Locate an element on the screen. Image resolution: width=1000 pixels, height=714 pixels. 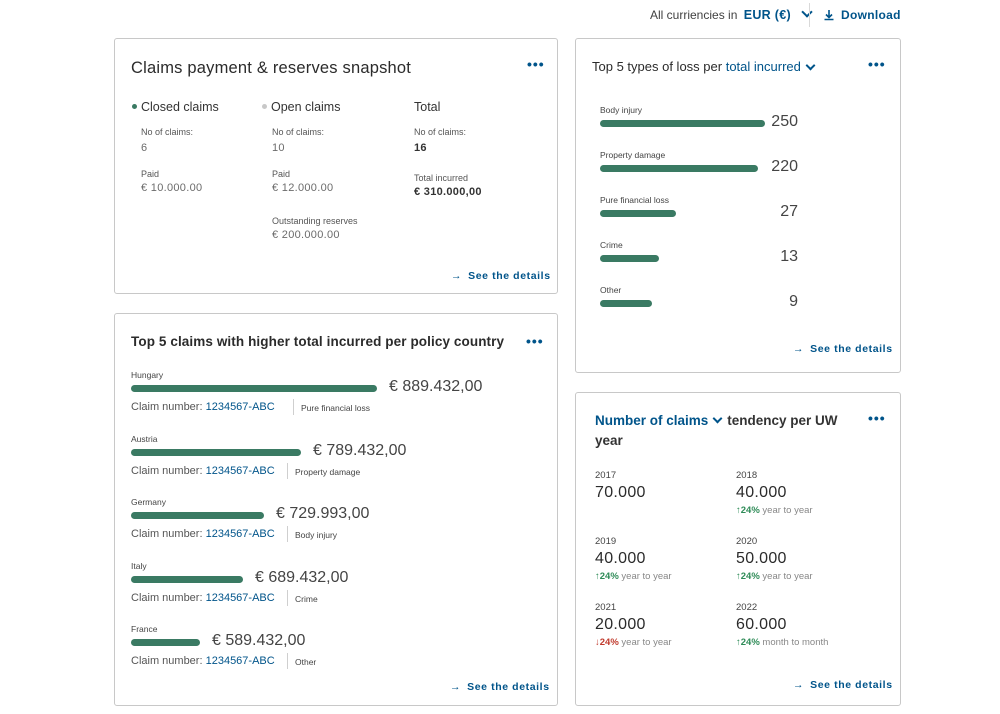
closed-paid-value: € 10.000.00 is located at coordinates (172, 188).